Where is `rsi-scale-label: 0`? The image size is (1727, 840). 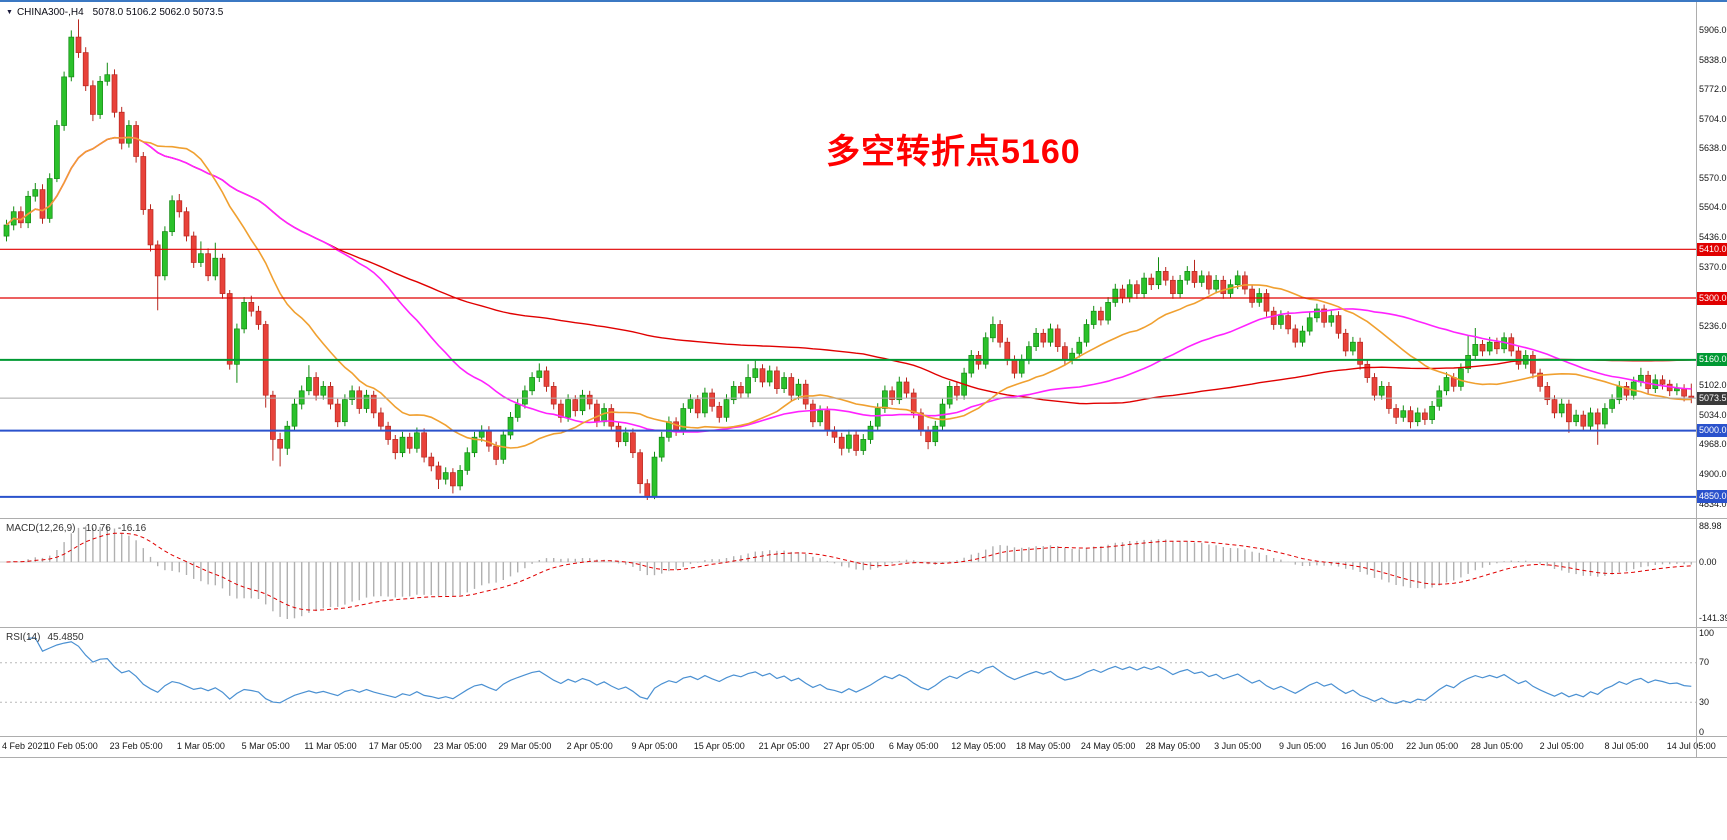 rsi-scale-label: 0 is located at coordinates (1702, 731).